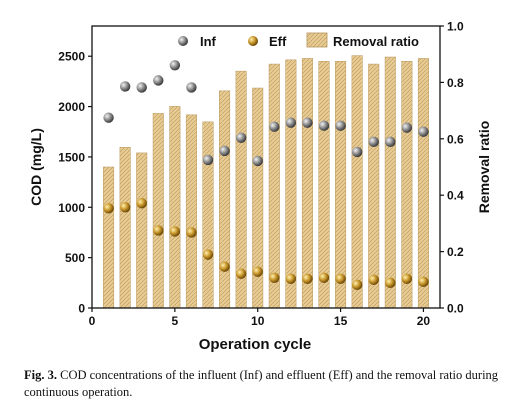 This screenshot has height=412, width=522. Describe the element at coordinates (317, 40) in the screenshot. I see `legend-removal-marker` at that location.